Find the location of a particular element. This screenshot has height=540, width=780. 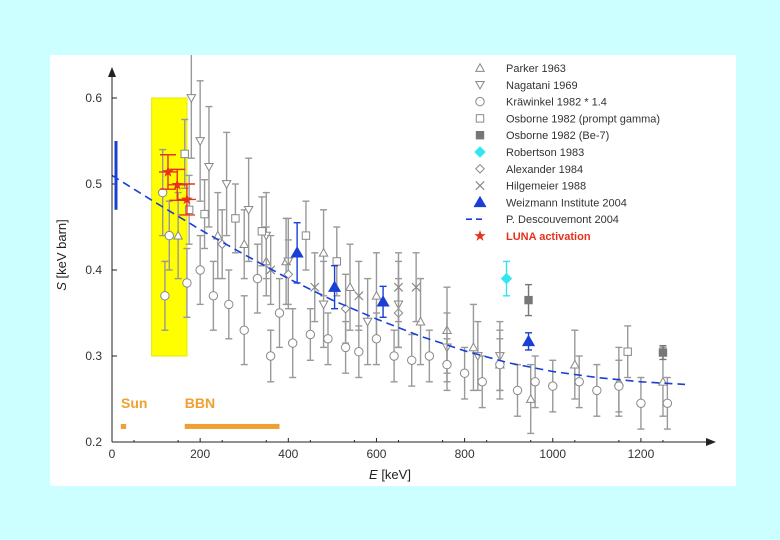

y-tick-label: 0.3 is located at coordinates (93, 356).